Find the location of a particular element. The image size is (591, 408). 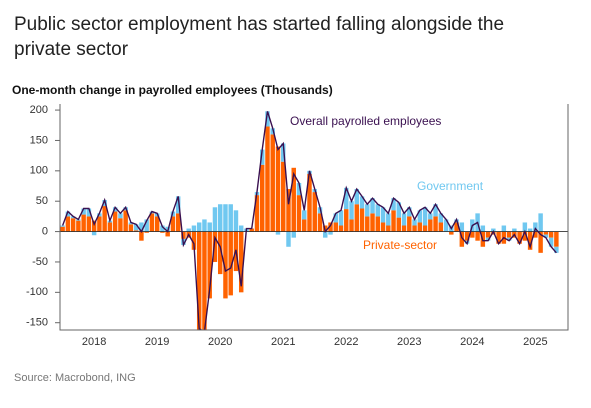

x-tick-label: 2022 is located at coordinates (346, 342).